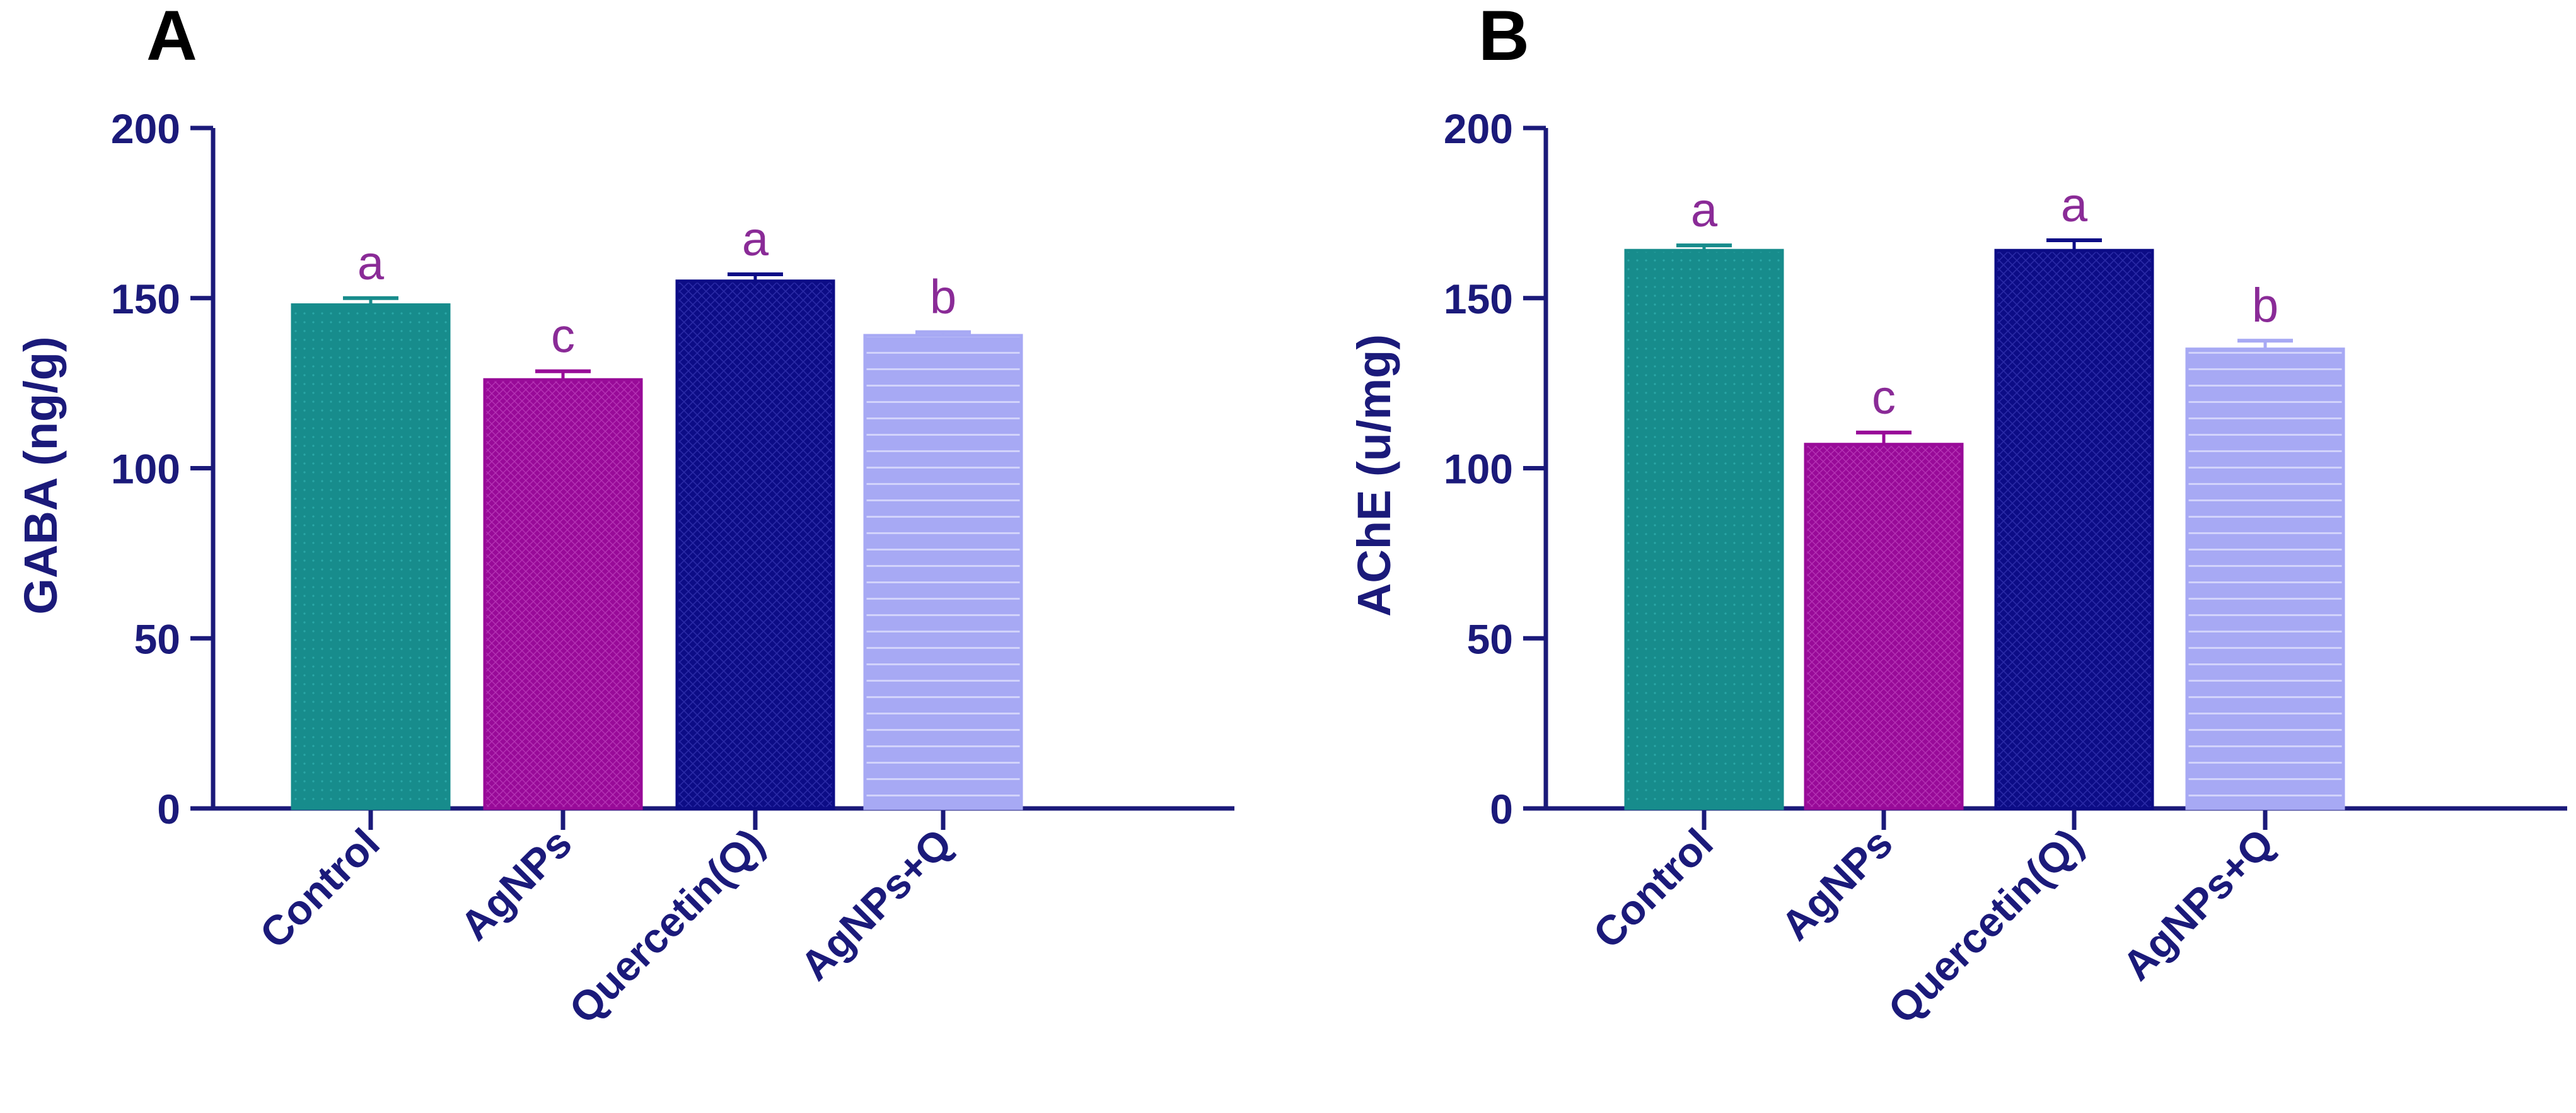 This screenshot has width=2576, height=1113. Describe the element at coordinates (1374, 475) in the screenshot. I see `y-axis-label: AChE (u/mg)` at that location.